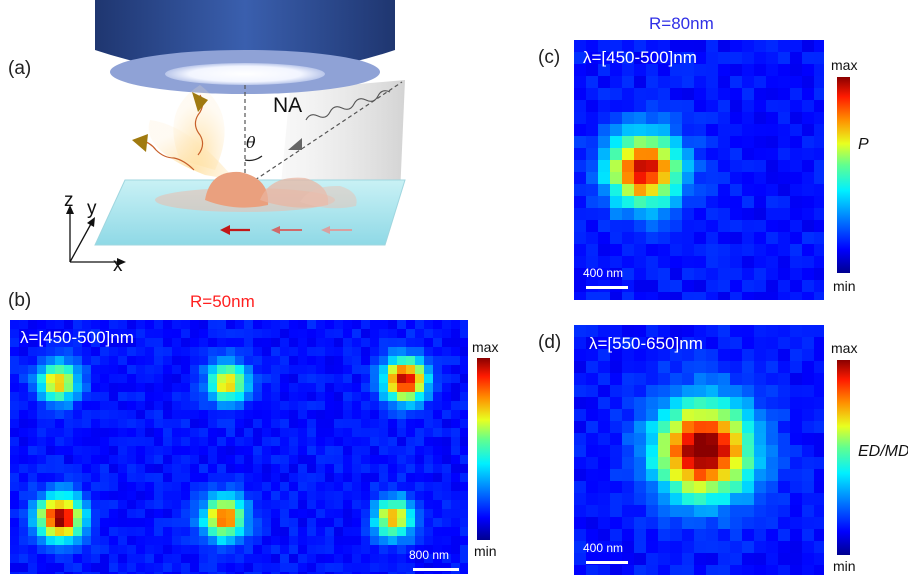 The height and width of the screenshot is (578, 908). What do you see at coordinates (245, 74) in the screenshot?
I see `objective-lens` at bounding box center [245, 74].